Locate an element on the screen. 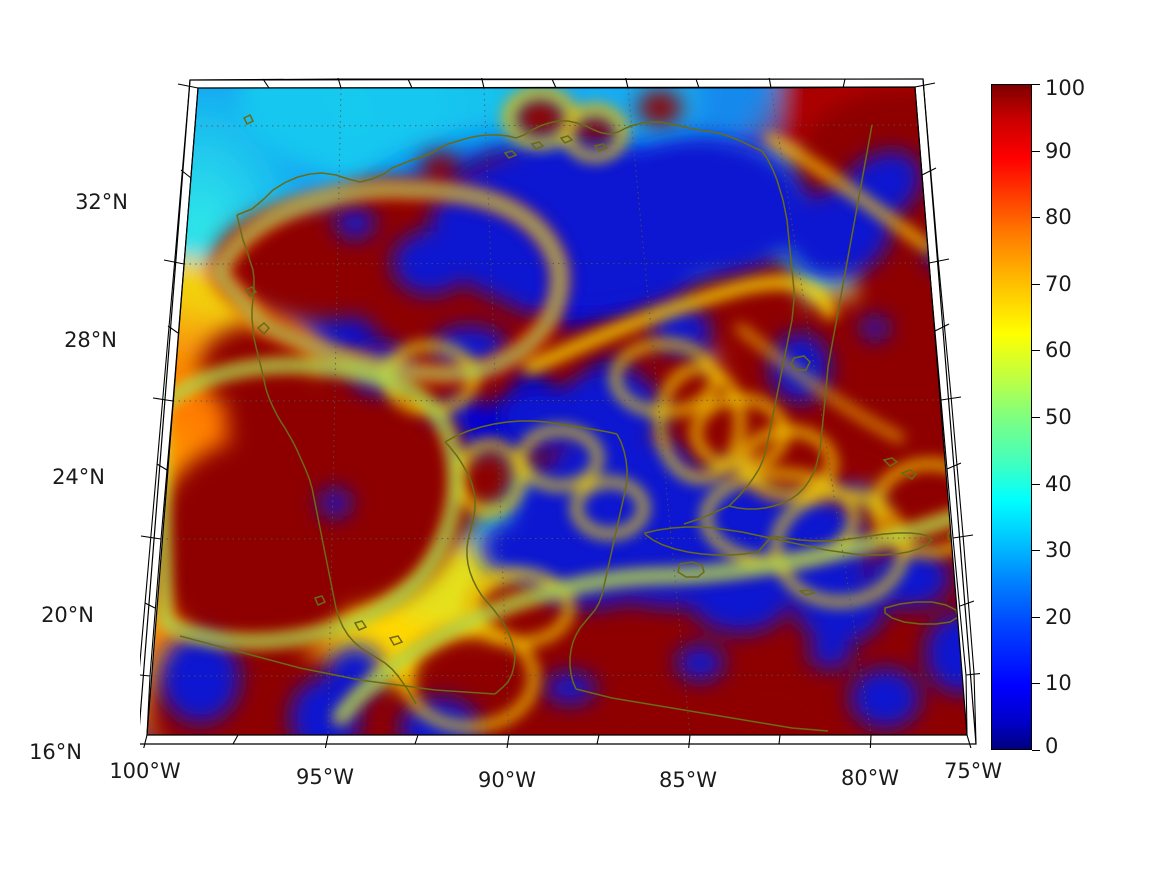 This screenshot has height=875, width=1167. colorbar-label-90: 90 is located at coordinates (1058, 150).